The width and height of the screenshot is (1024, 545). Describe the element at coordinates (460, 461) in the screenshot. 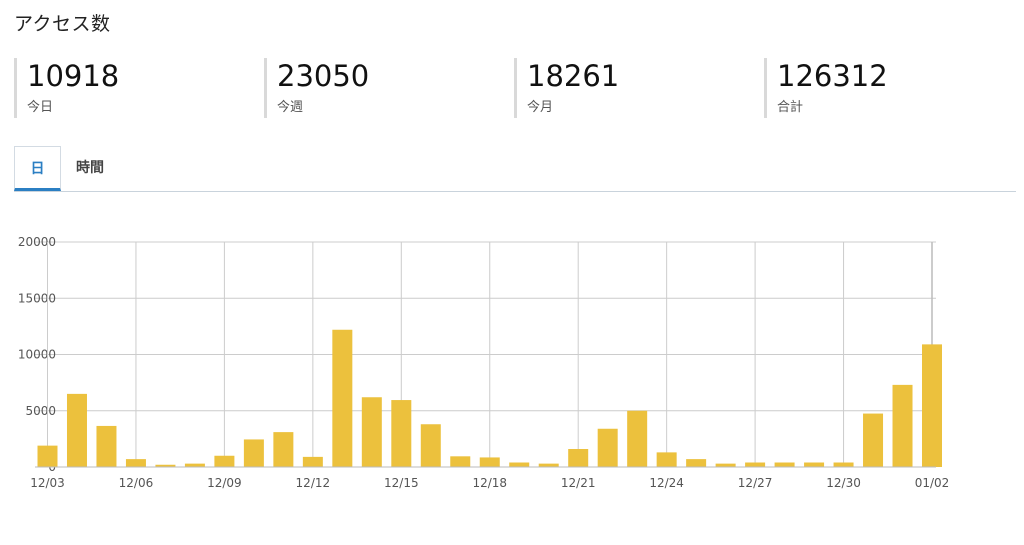

I see `bar-12/17` at that location.